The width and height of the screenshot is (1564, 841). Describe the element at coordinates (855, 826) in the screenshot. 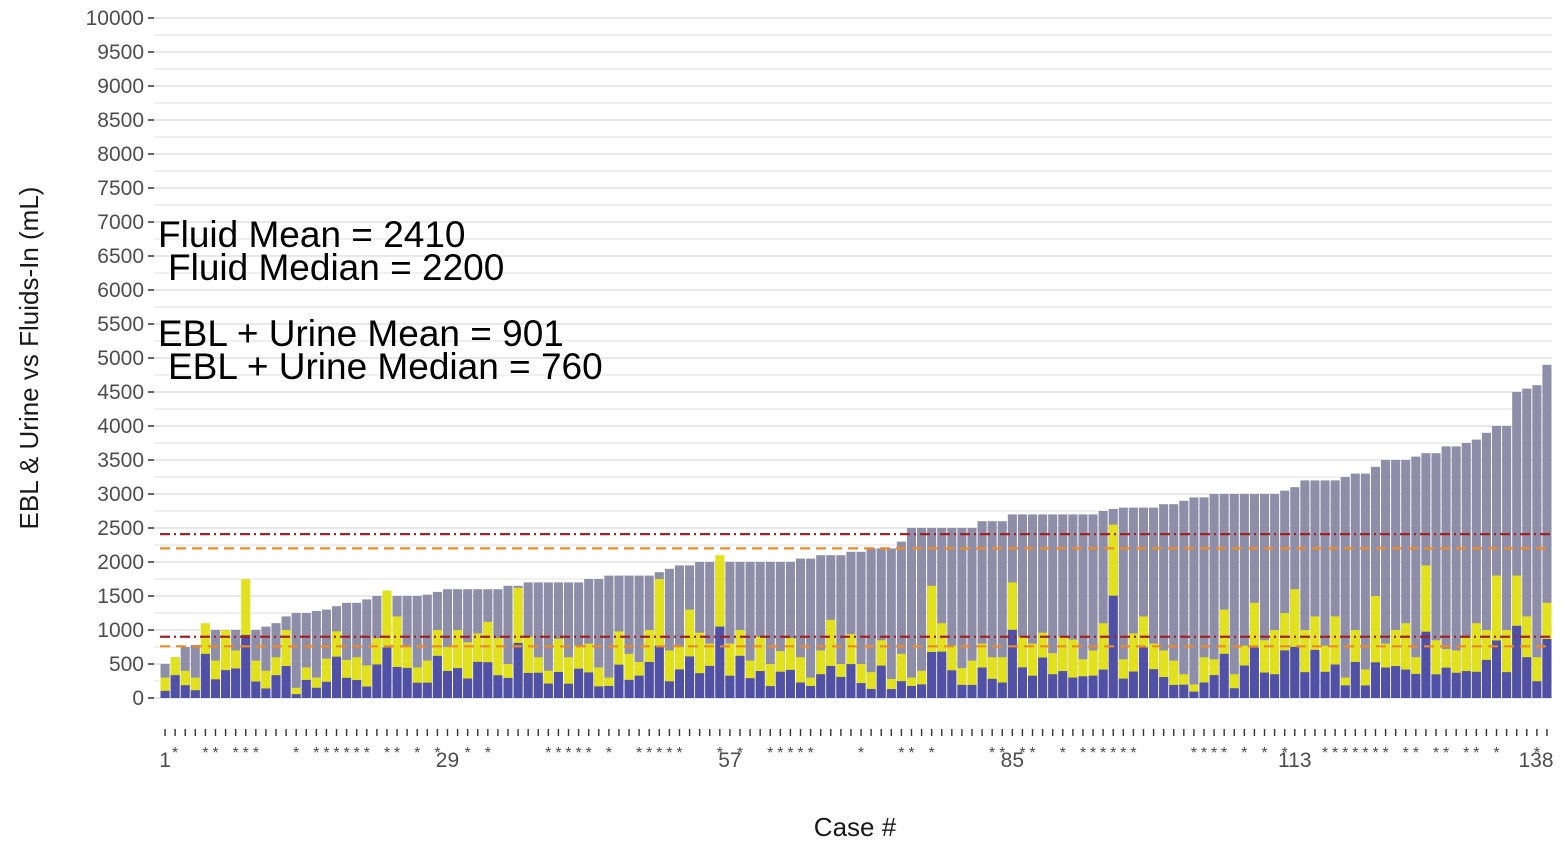

I see `x-axis-title: Case #` at that location.